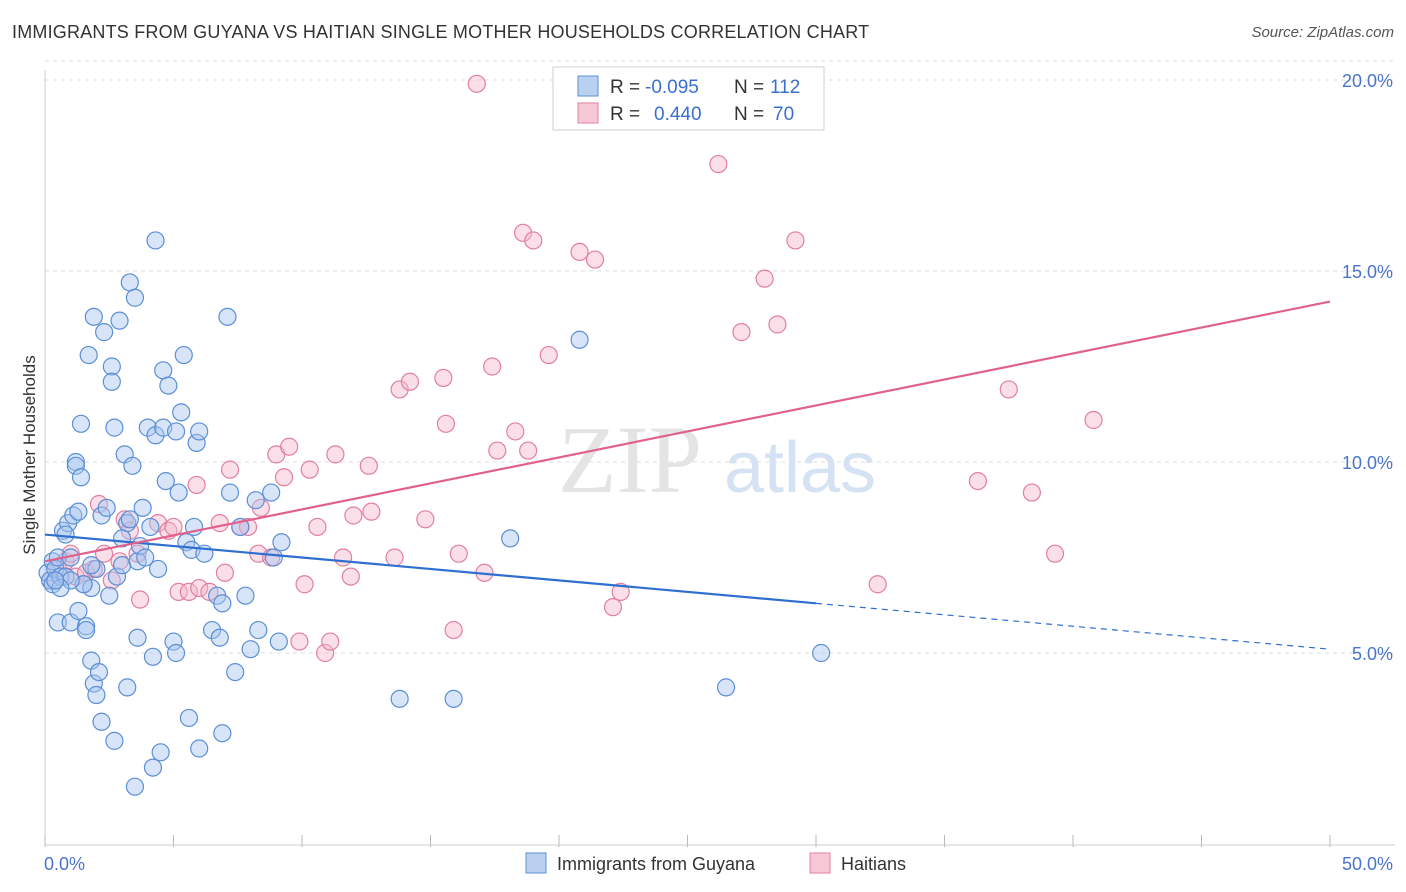 This screenshot has width=1406, height=892. Describe the element at coordinates (1367, 864) in the screenshot. I see `x-tick-label-1: 50.0%` at that location.